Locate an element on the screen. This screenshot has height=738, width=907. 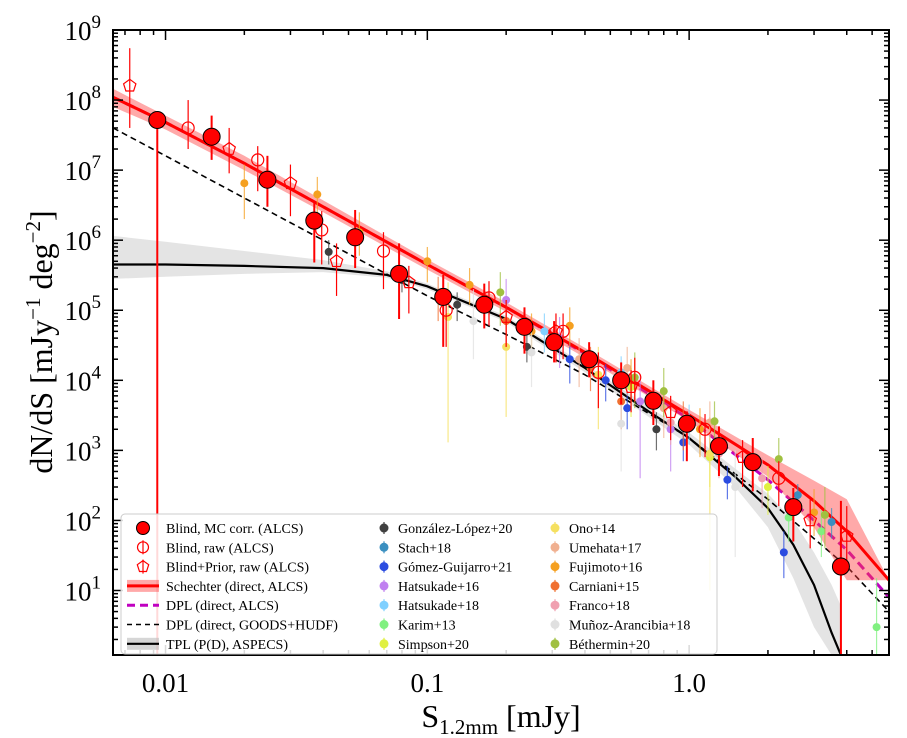
legend-entry: Fujimoto+16 is located at coordinates (596, 568).